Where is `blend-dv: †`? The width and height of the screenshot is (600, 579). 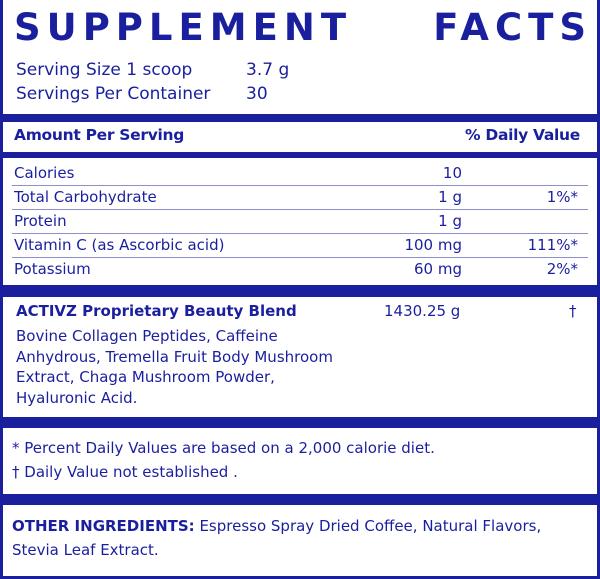
blend-dv: † is located at coordinates (573, 311).